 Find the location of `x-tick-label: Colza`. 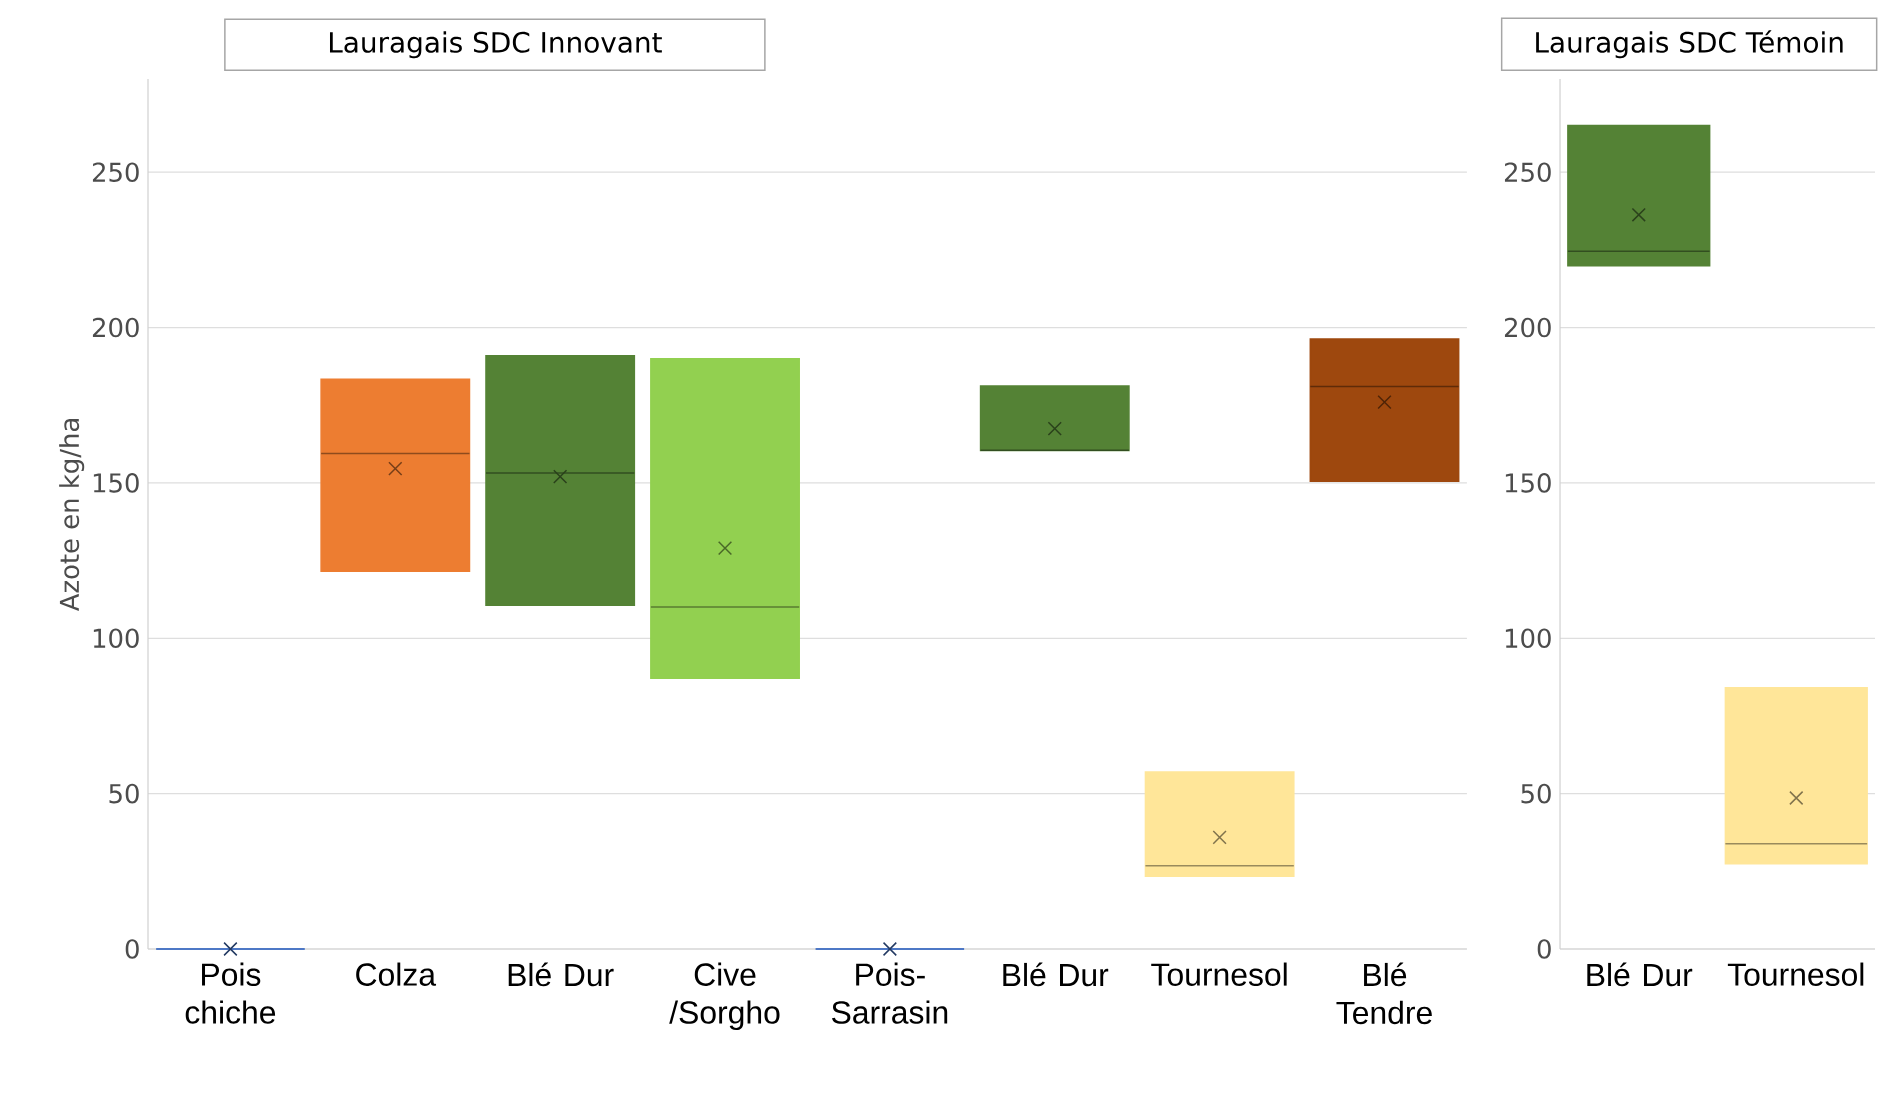

x-tick-label: Colza is located at coordinates (396, 974).